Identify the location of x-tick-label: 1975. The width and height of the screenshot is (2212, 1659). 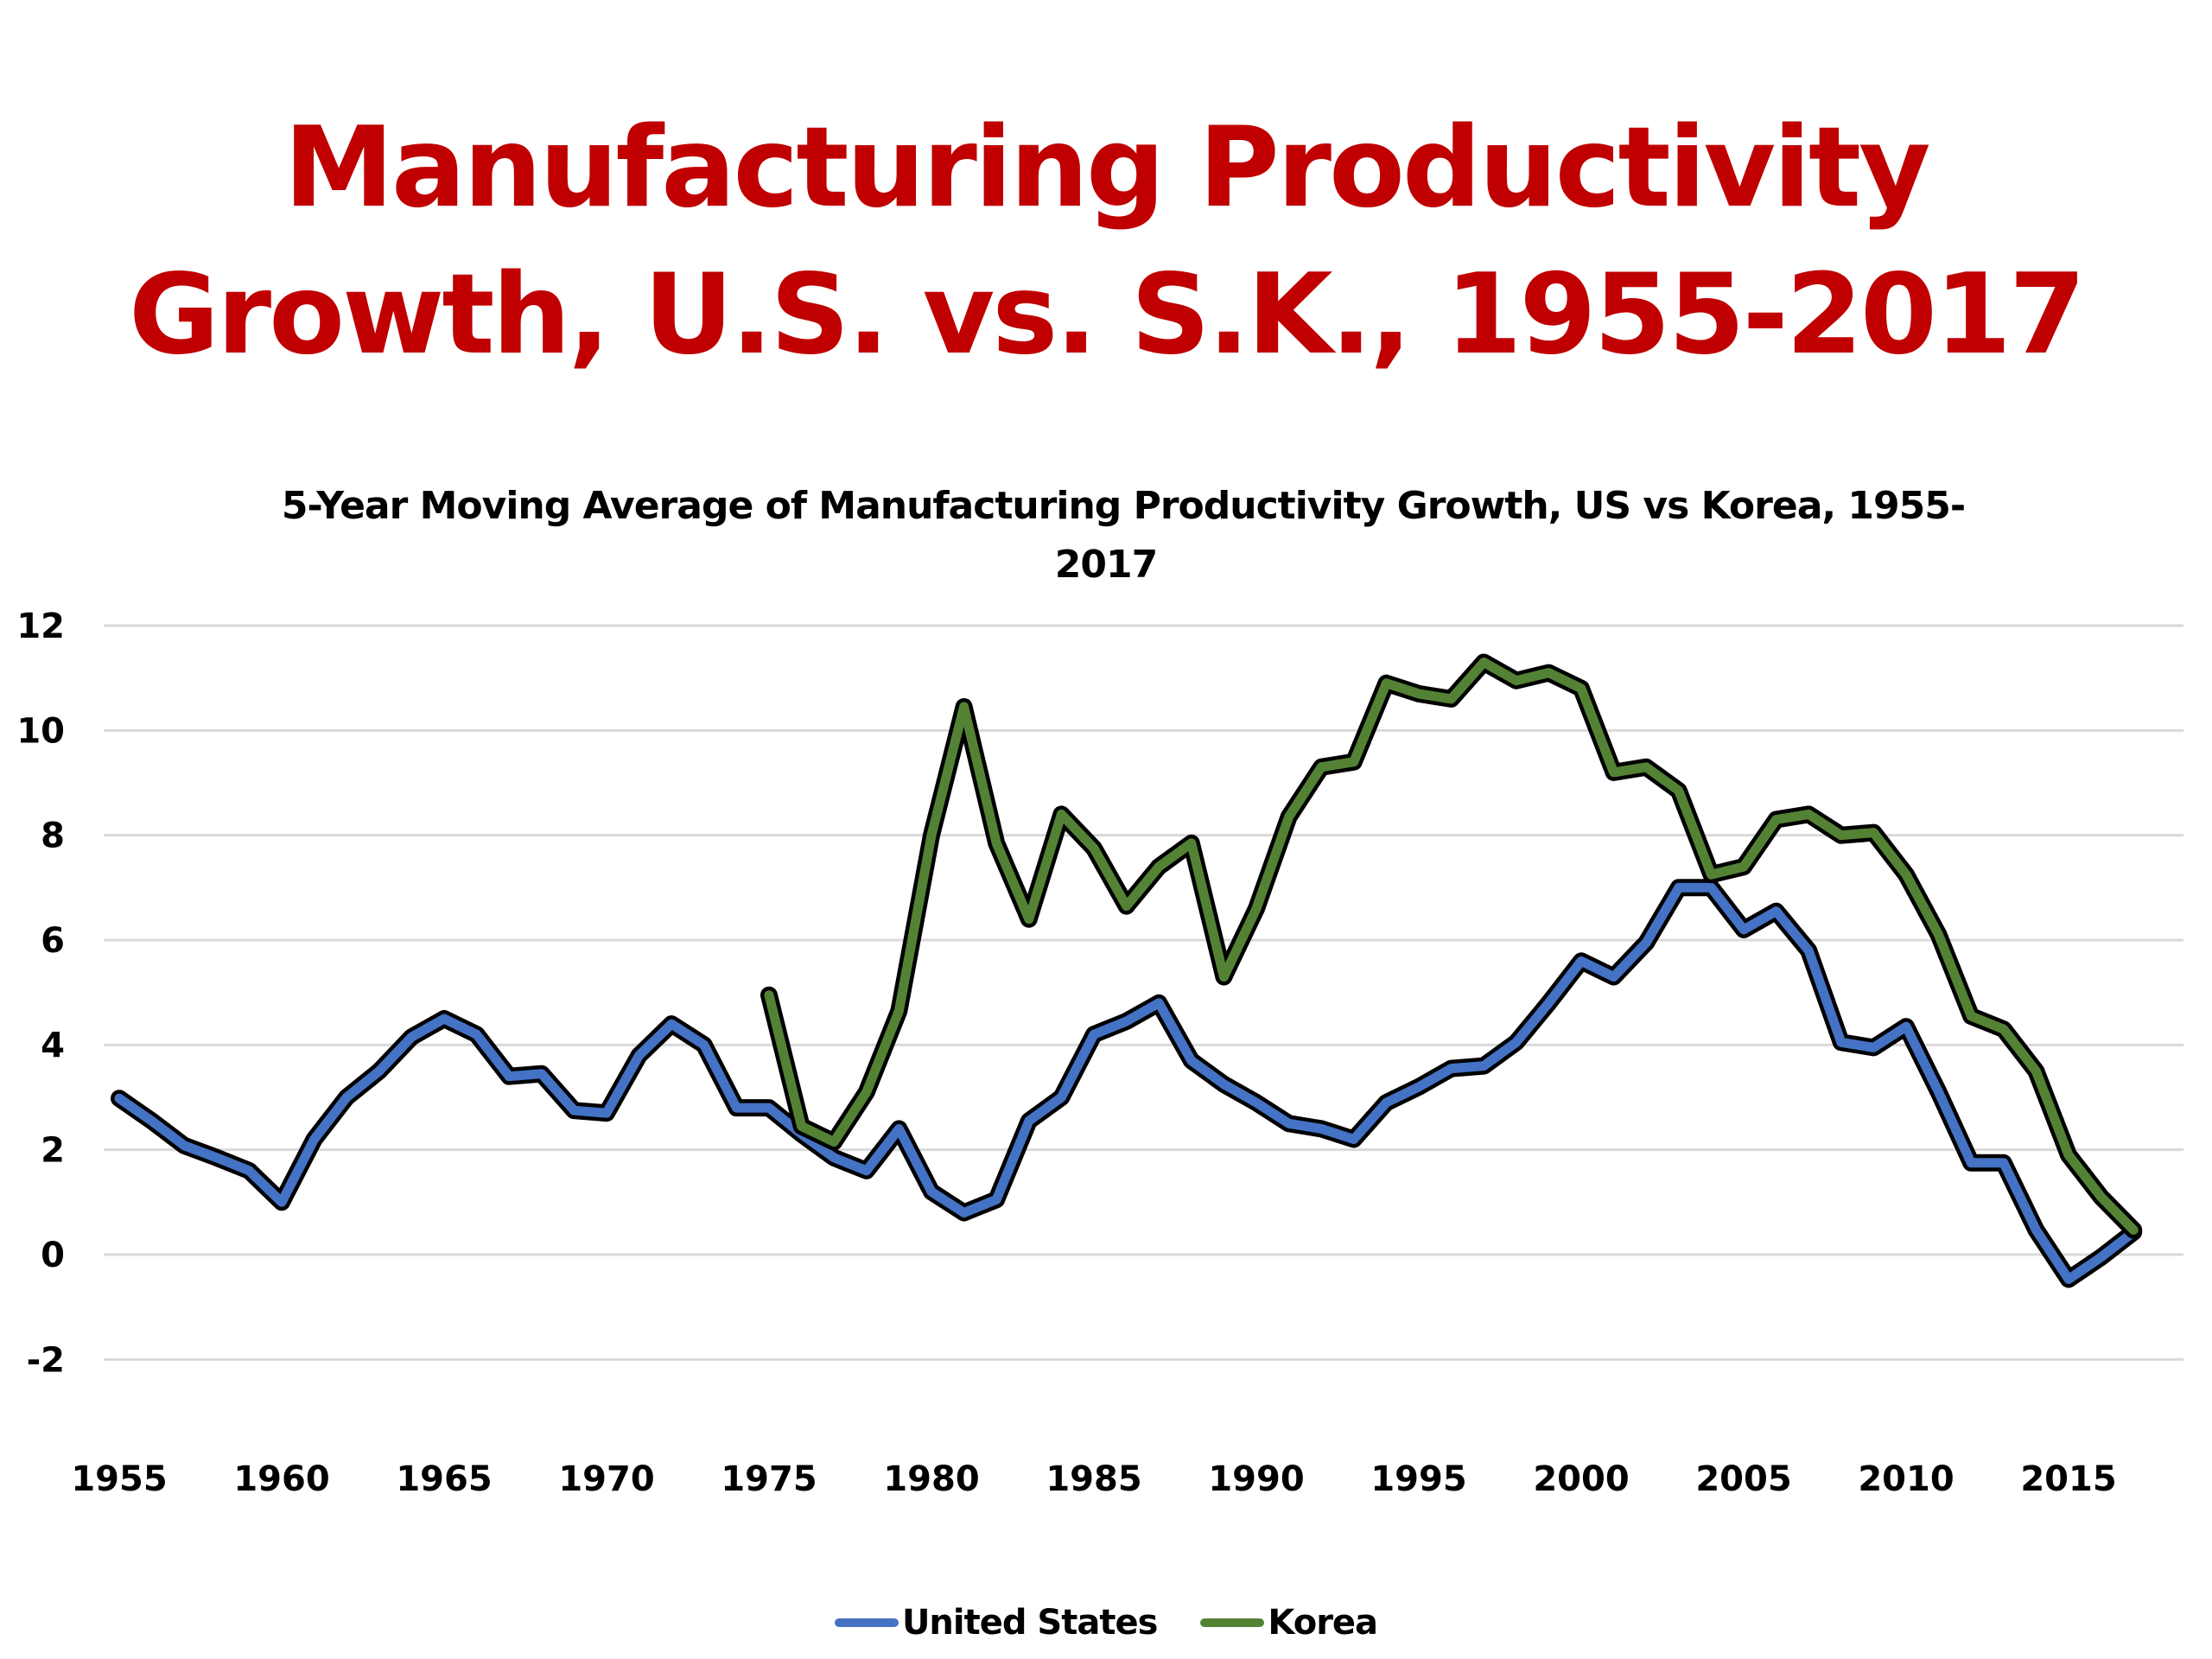
(769, 1479).